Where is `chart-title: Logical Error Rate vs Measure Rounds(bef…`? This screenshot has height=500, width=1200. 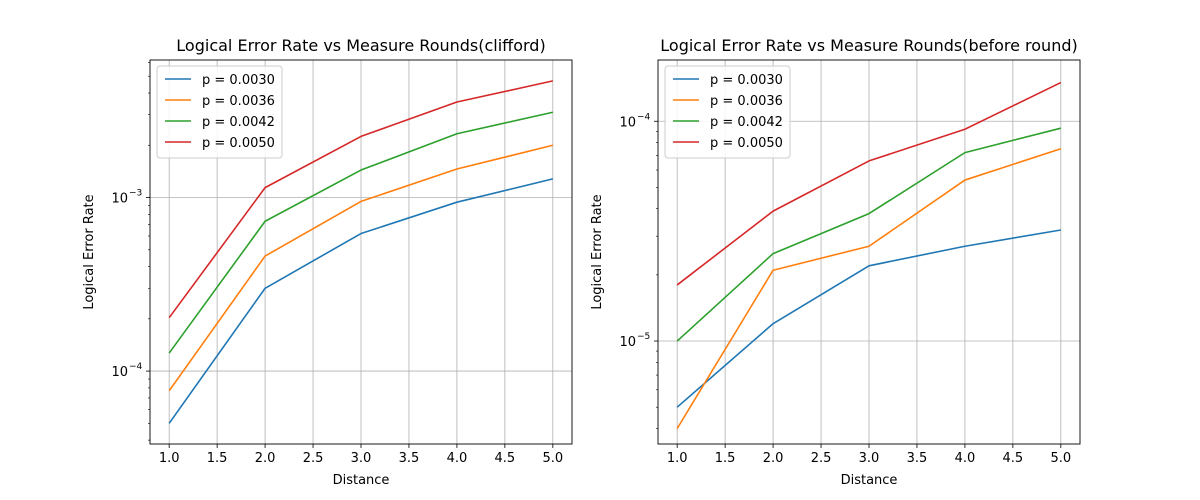 chart-title: Logical Error Rate vs Measure Rounds(bef… is located at coordinates (868, 45).